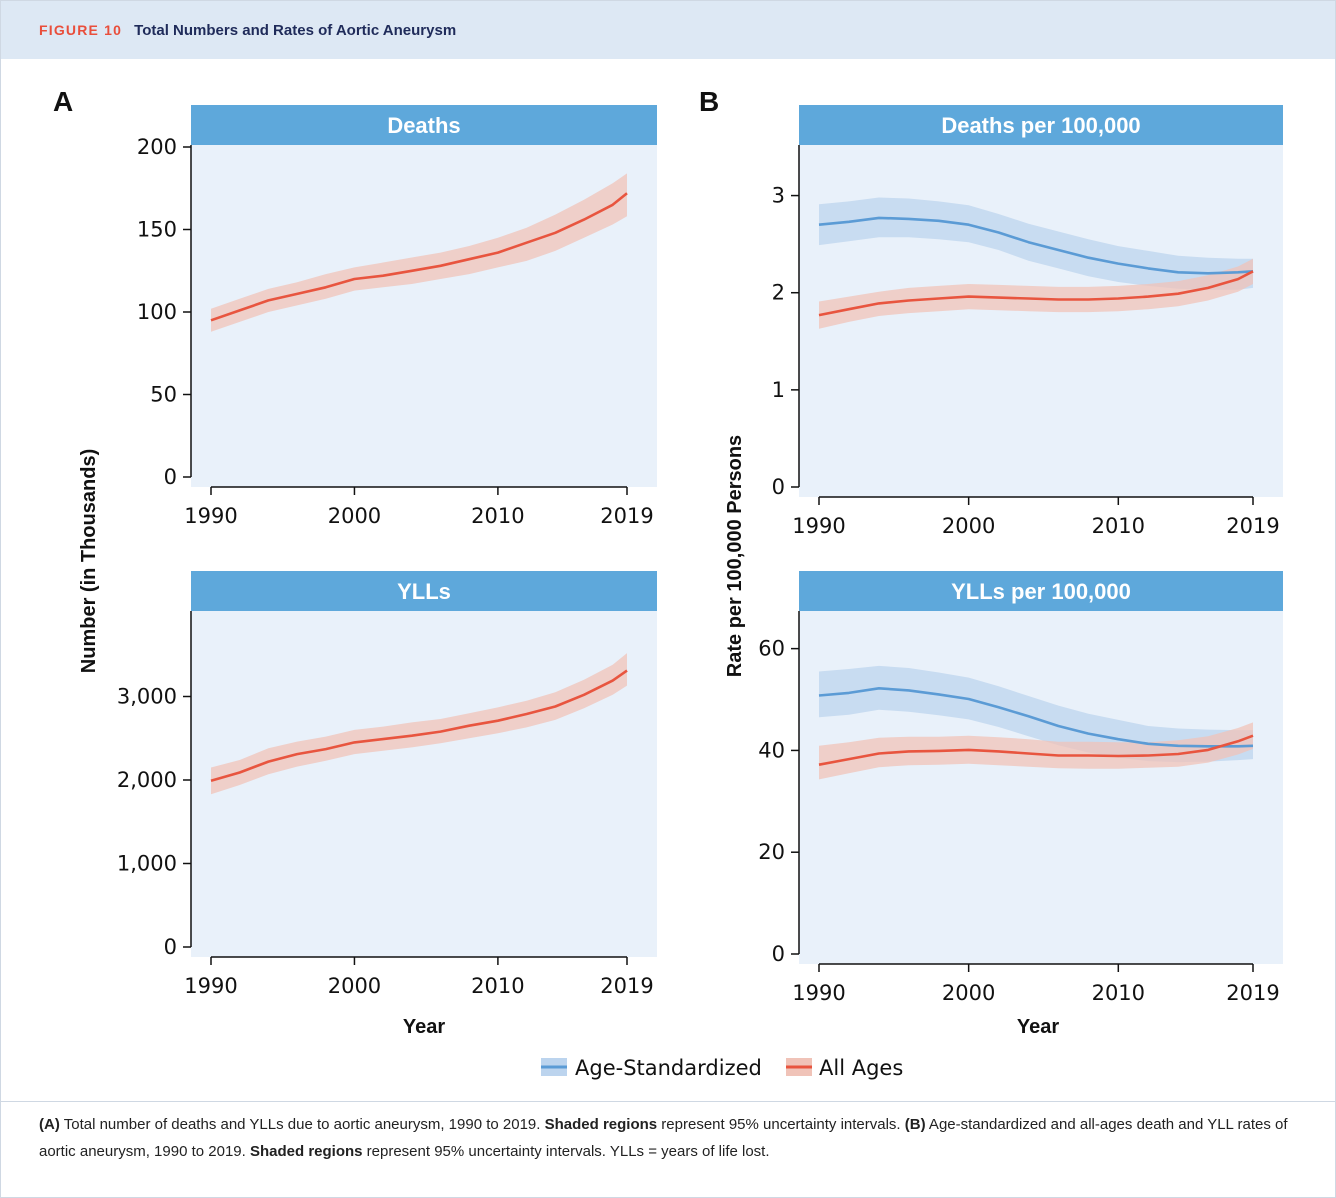 The width and height of the screenshot is (1336, 1198). Describe the element at coordinates (778, 390) in the screenshot. I see `y-tick-label: 1` at that location.